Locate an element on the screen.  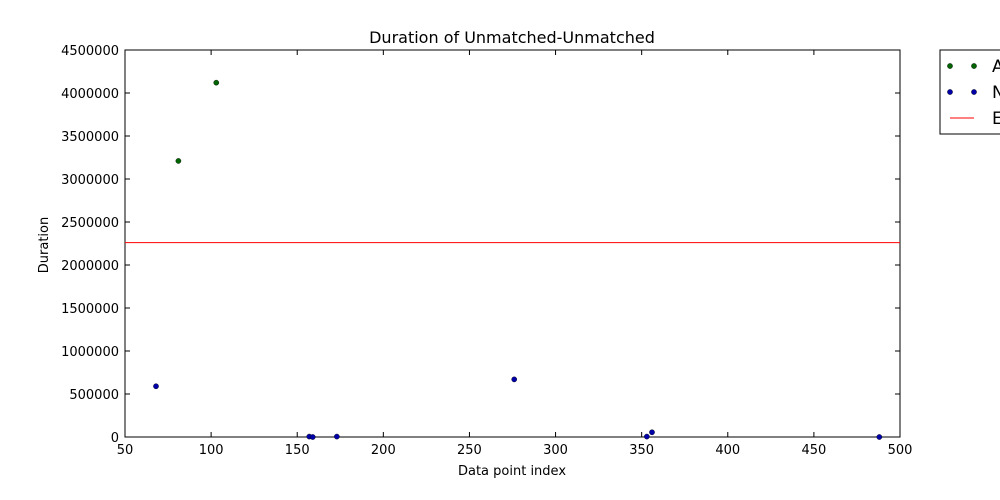
legend-label-N: N is located at coordinates (996, 93).